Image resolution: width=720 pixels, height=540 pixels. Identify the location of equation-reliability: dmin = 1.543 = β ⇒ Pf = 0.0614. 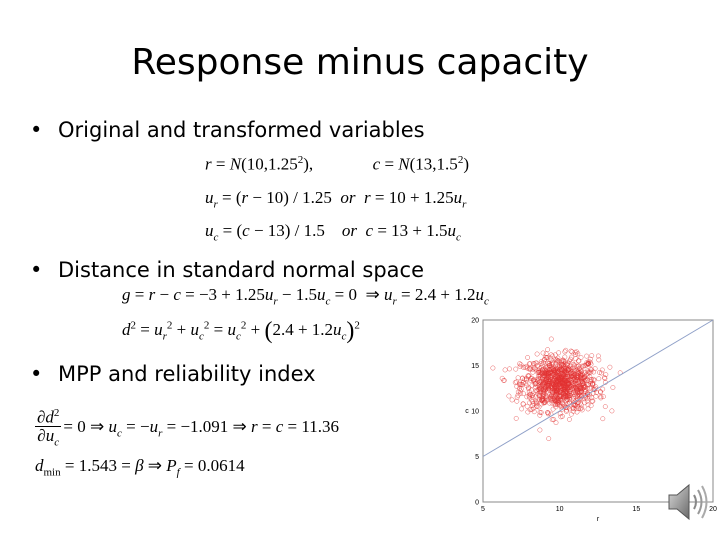
(140, 467).